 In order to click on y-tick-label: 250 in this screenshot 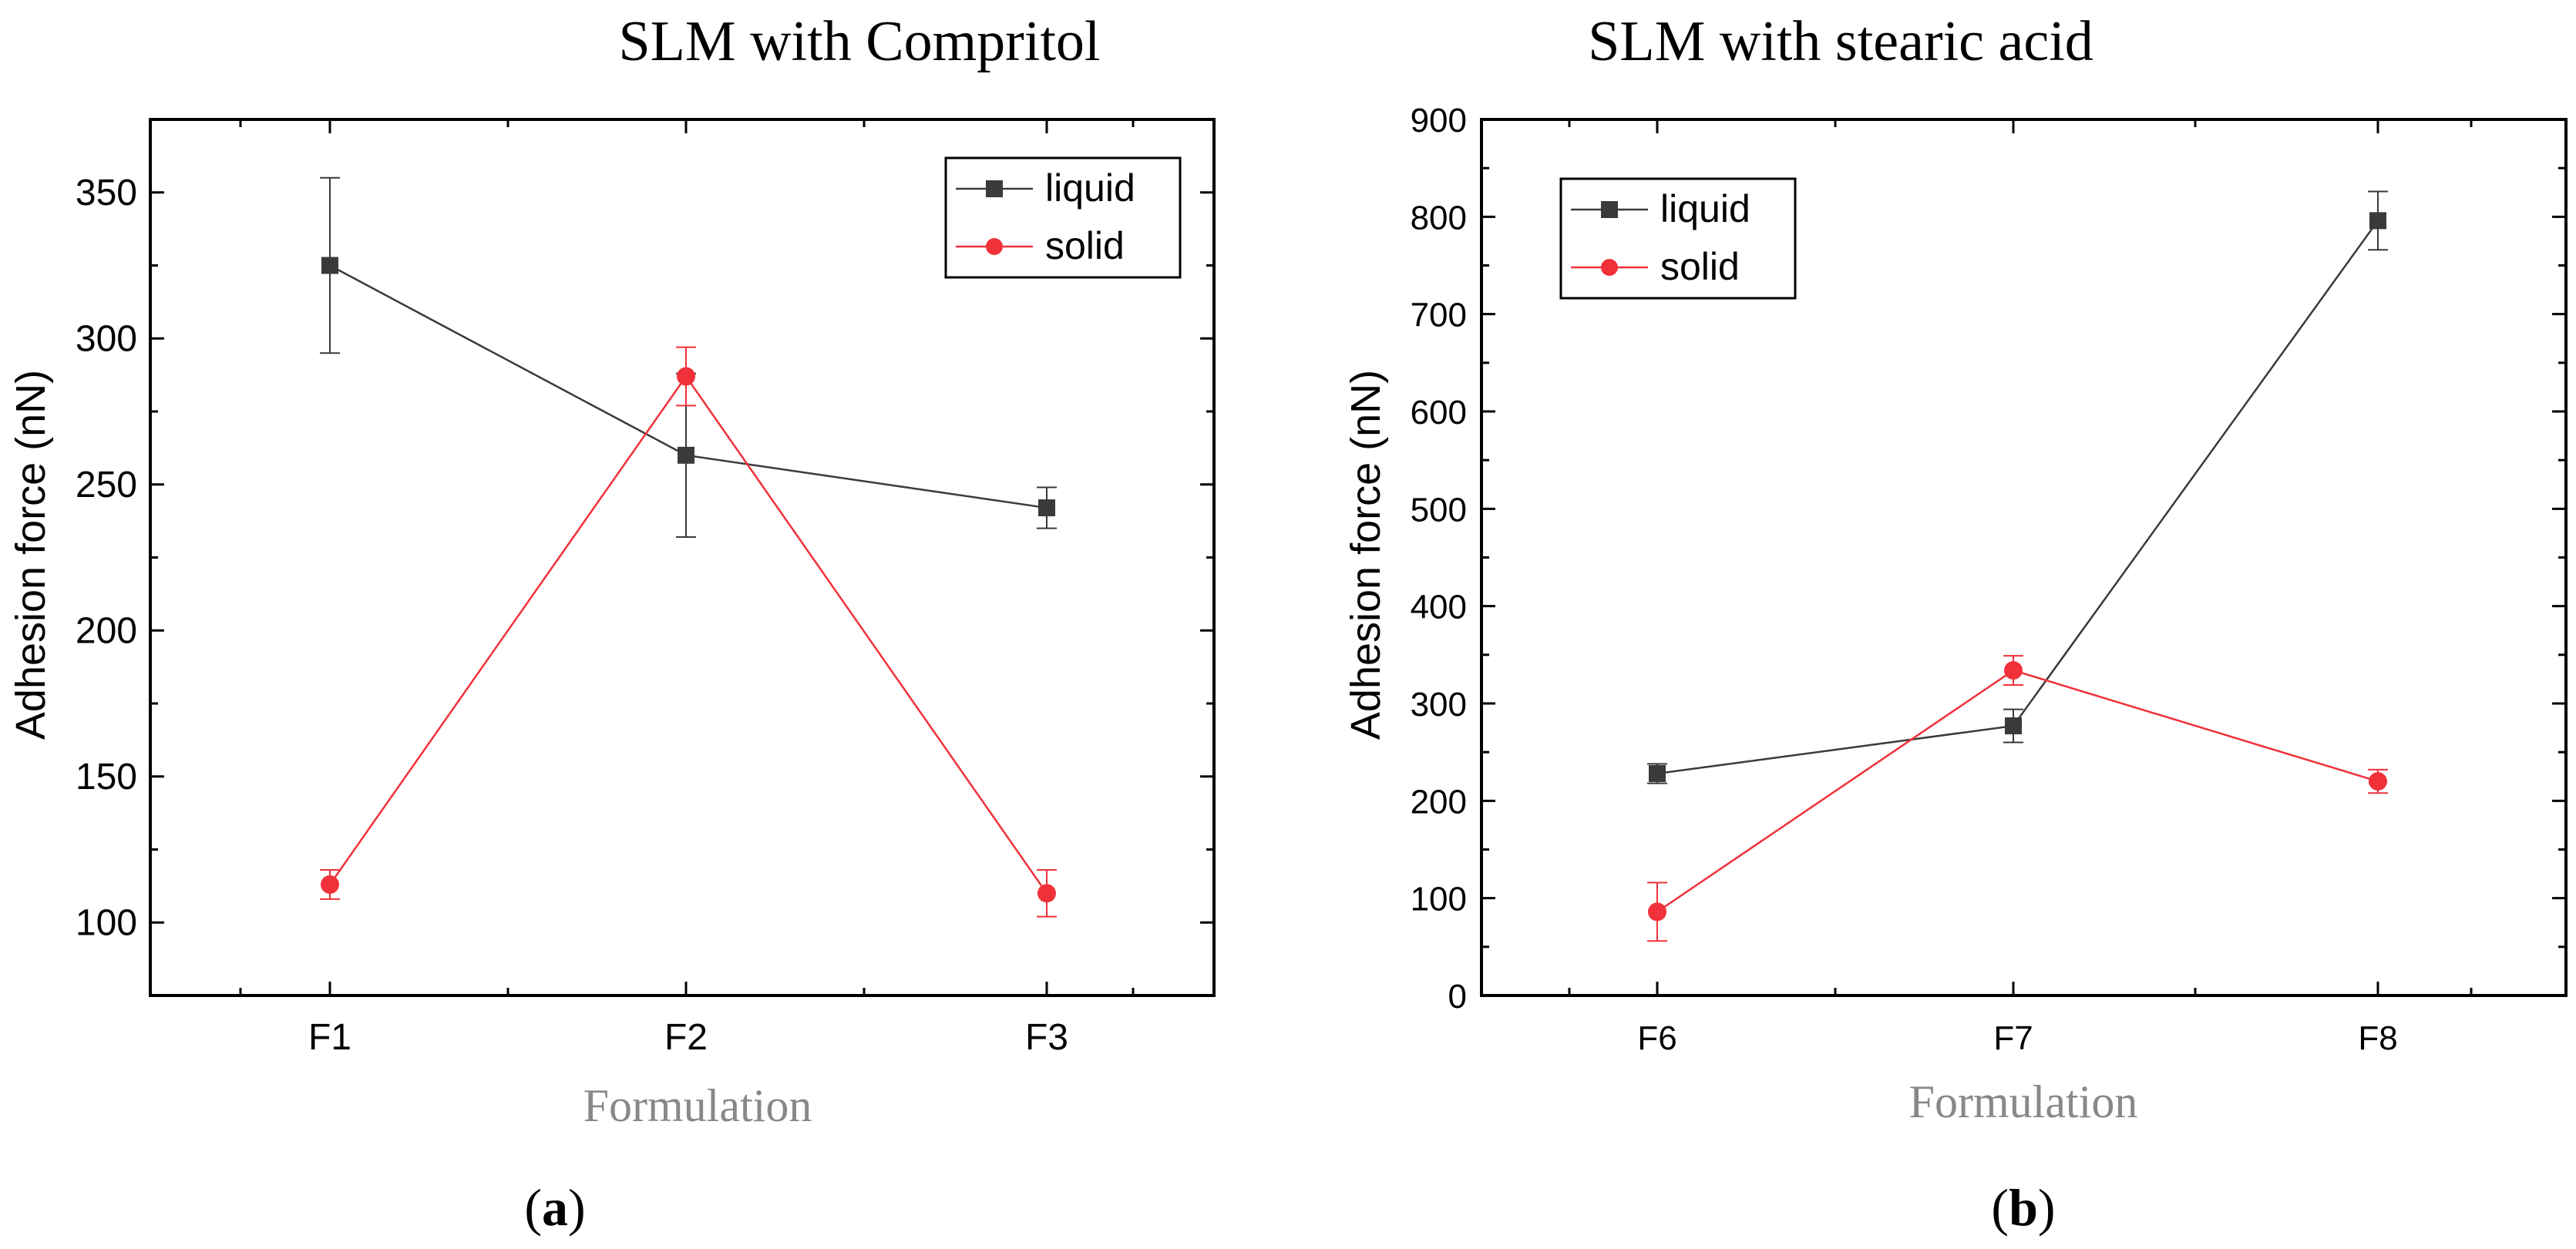, I will do `click(106, 485)`.